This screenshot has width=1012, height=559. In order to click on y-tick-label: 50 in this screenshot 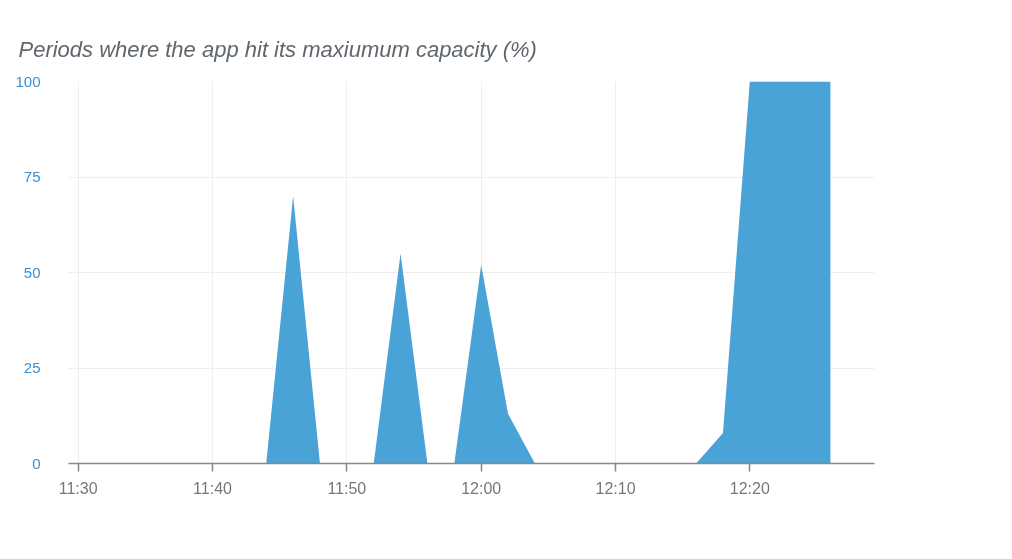, I will do `click(32, 272)`.